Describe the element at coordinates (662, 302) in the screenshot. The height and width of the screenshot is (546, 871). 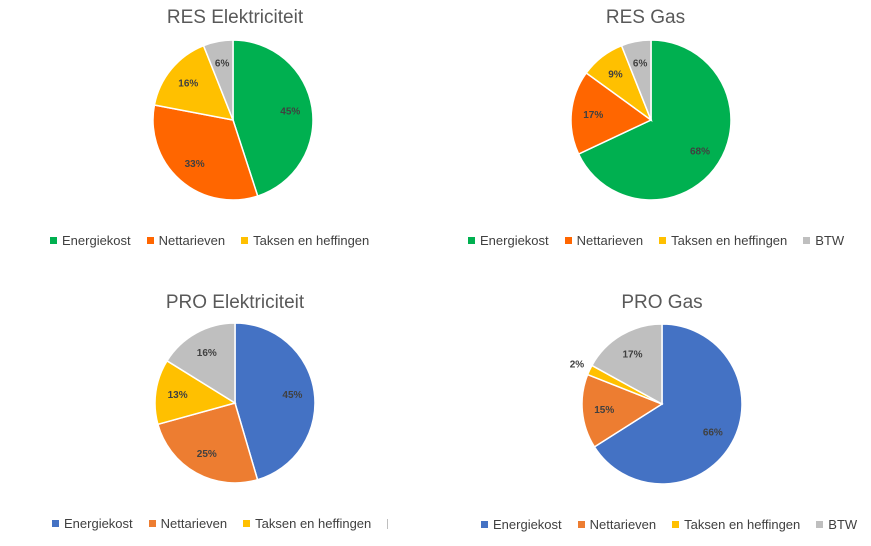
I see `chart-title: PRO Gas` at that location.